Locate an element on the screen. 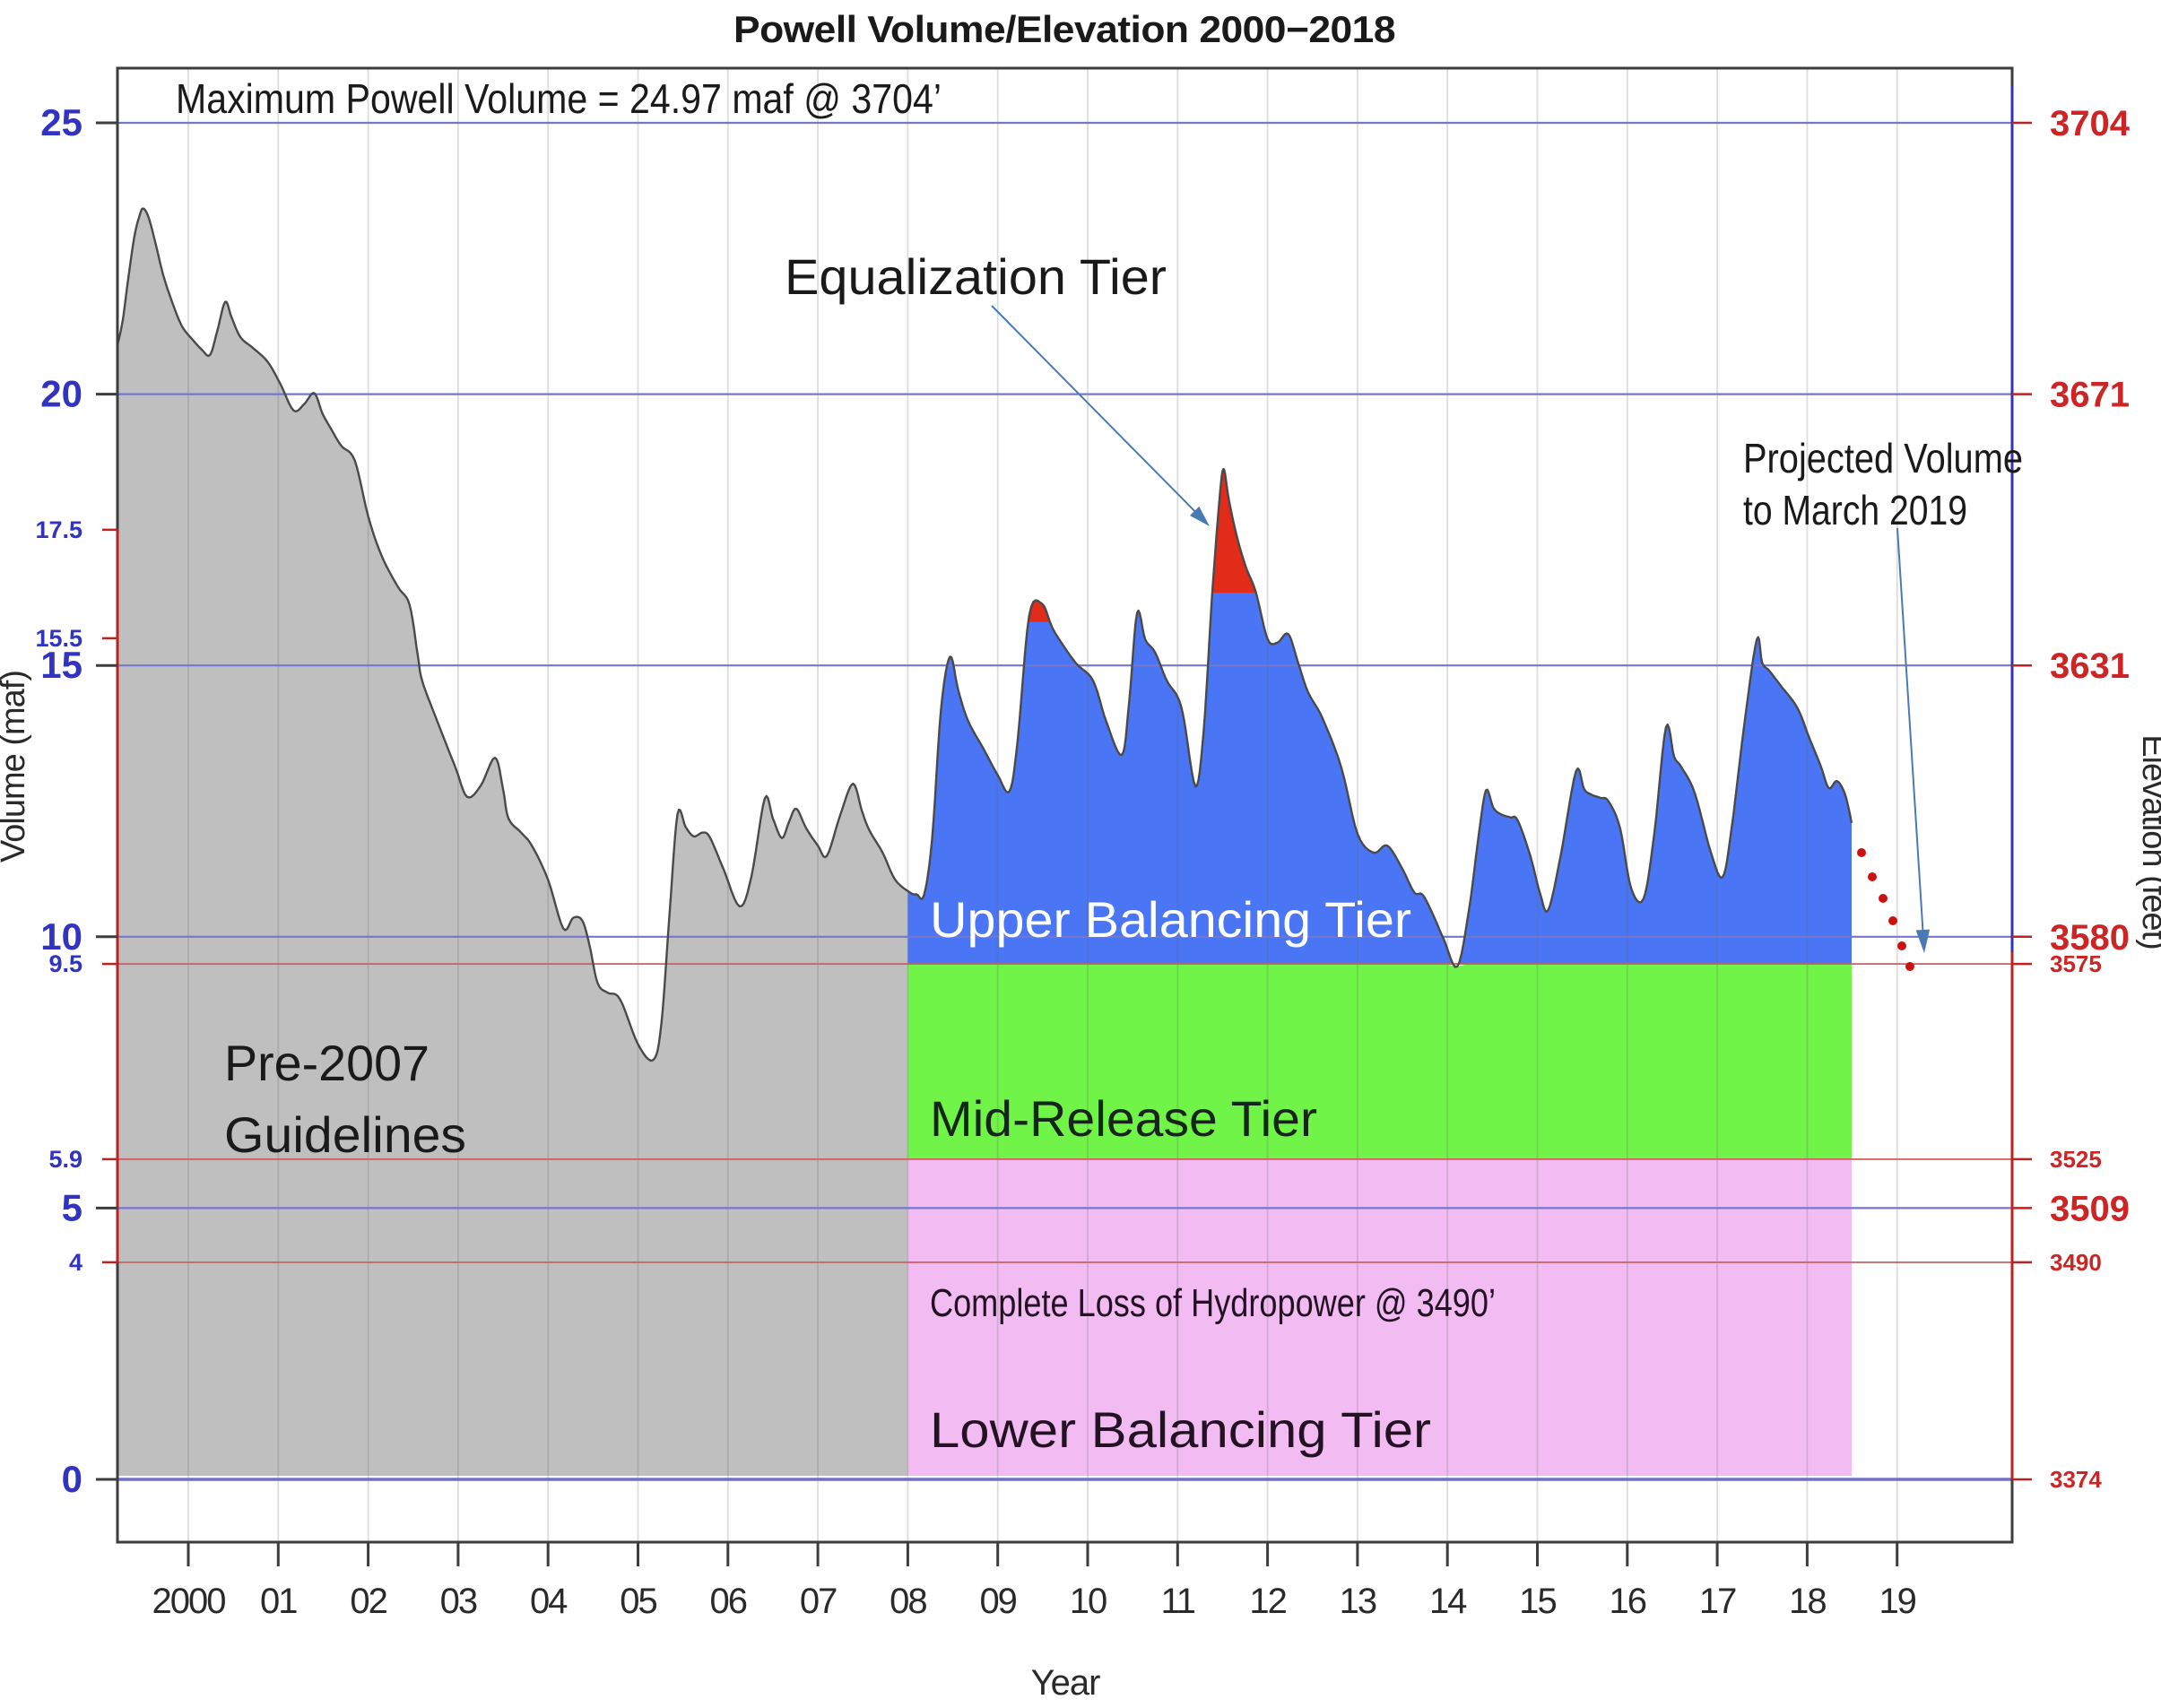  svg-text: 07 is located at coordinates (819, 1601).